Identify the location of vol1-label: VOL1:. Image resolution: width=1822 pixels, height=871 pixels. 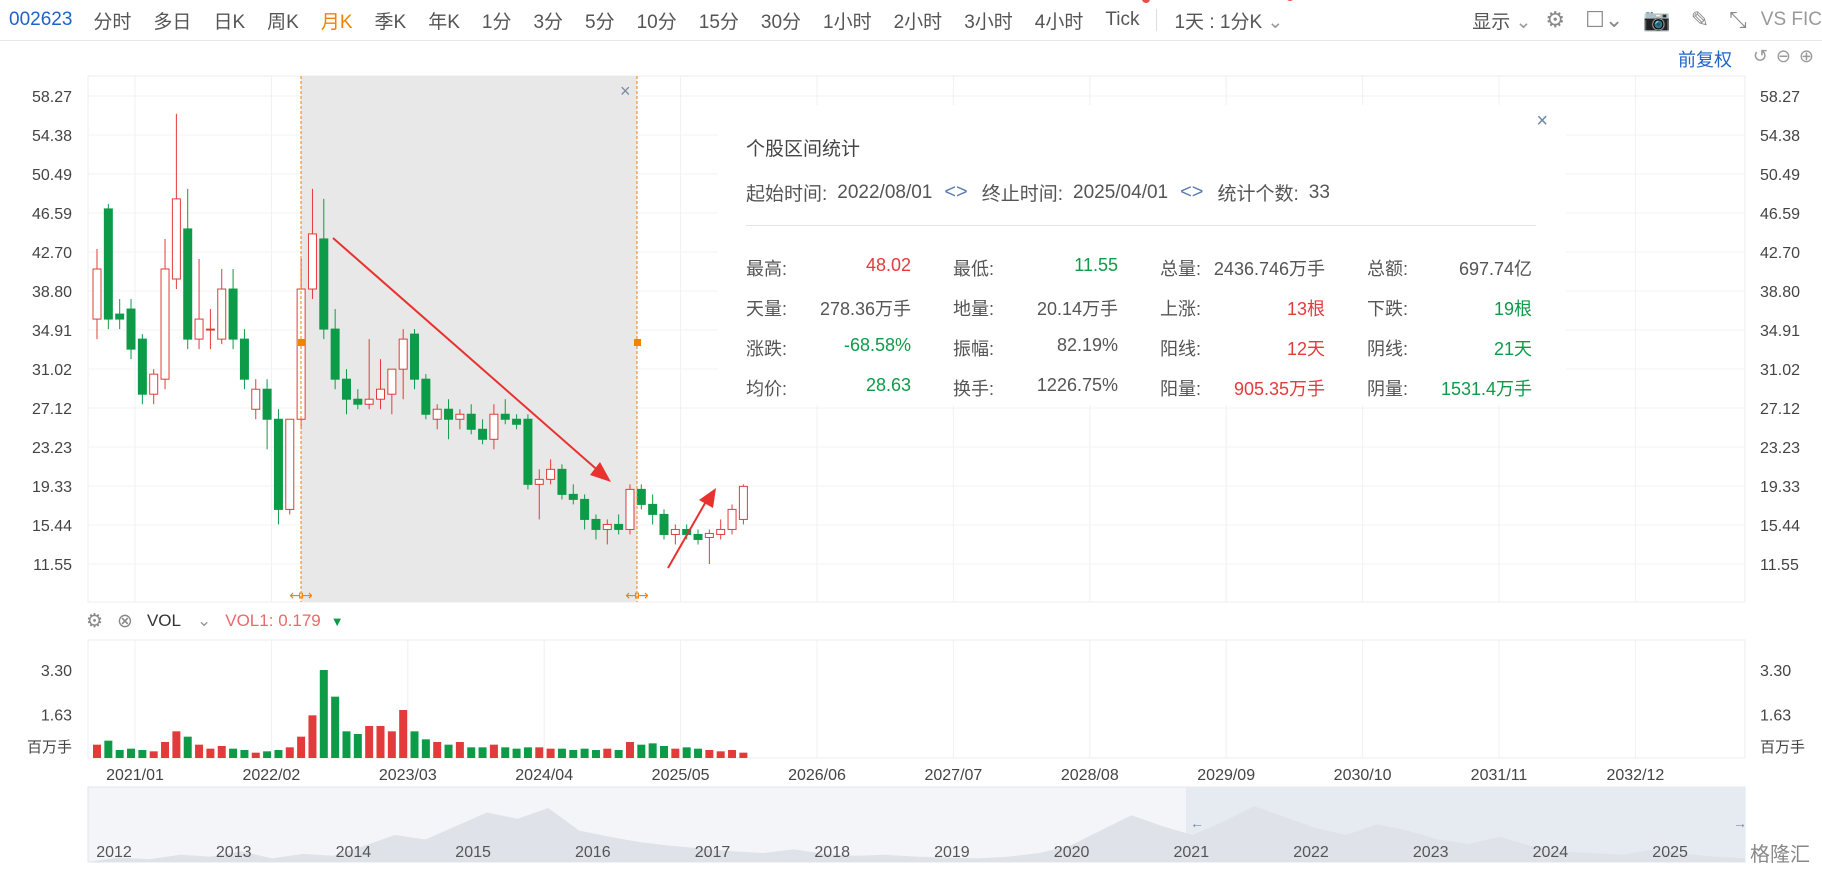
(249, 620).